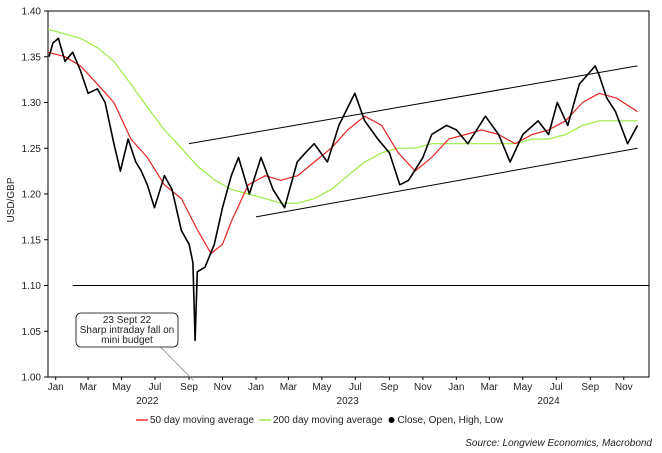  Describe the element at coordinates (32, 12) in the screenshot. I see `y-tick-label: 1.40` at that location.